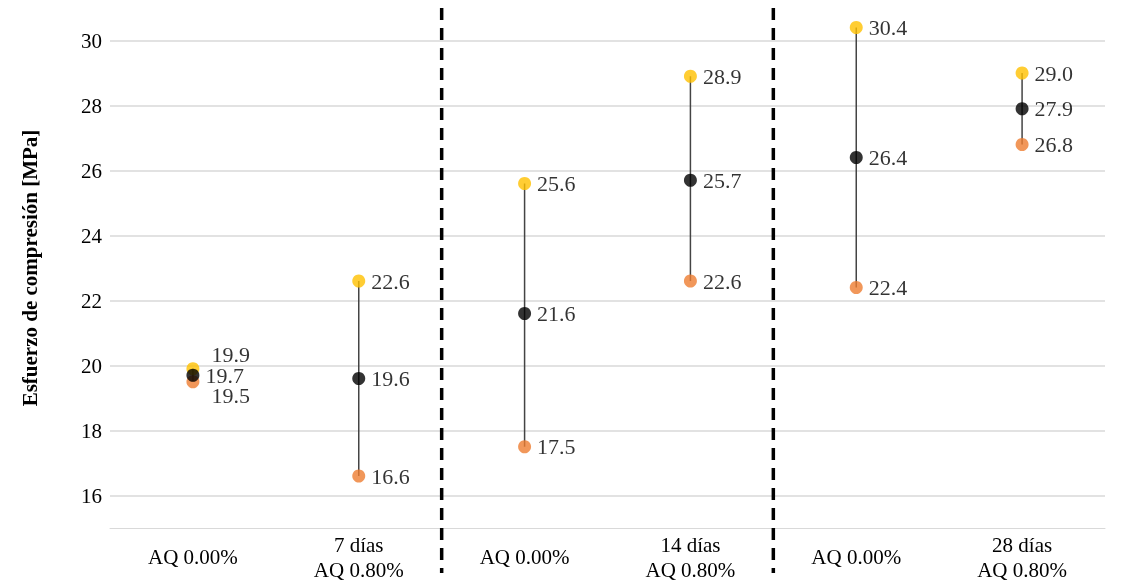  I want to click on y-tick-label: 24, so click(92, 235).